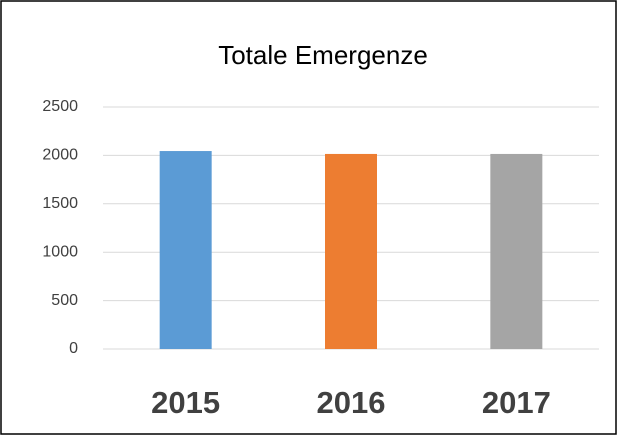  Describe the element at coordinates (351, 402) in the screenshot. I see `x-tick-label: 2016` at that location.